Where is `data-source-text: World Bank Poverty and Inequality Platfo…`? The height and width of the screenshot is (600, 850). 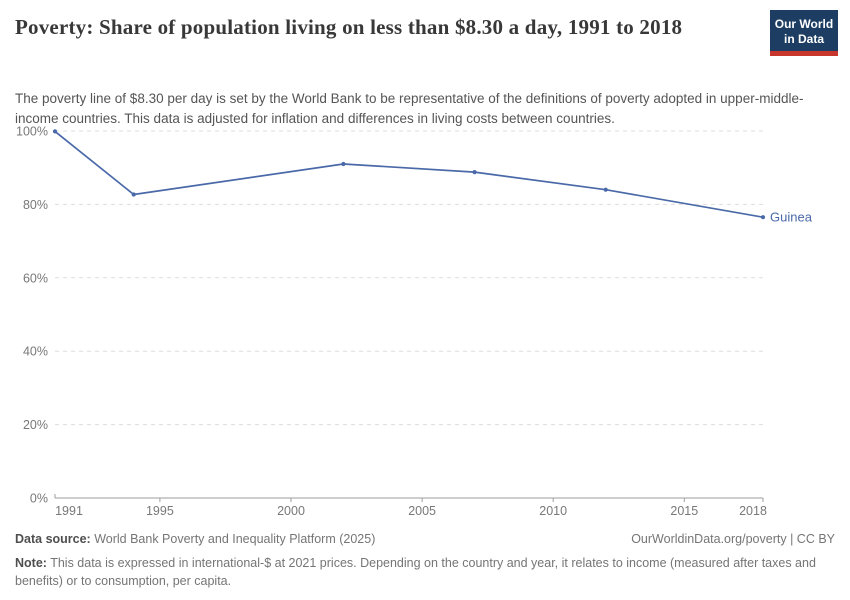 data-source-text: World Bank Poverty and Inequality Platfo… is located at coordinates (233, 539).